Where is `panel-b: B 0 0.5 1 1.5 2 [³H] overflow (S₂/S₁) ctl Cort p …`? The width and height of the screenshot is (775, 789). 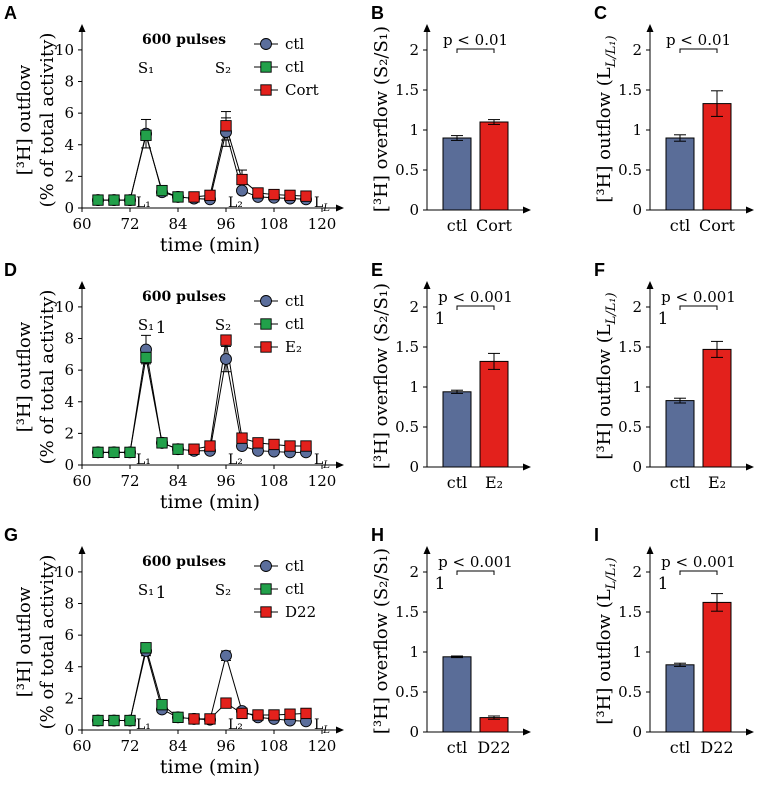 panel-b: B 0 0.5 1 1.5 2 [³H] overflow (S₂/S₁) ctl Cort p … is located at coordinates (451, 119).